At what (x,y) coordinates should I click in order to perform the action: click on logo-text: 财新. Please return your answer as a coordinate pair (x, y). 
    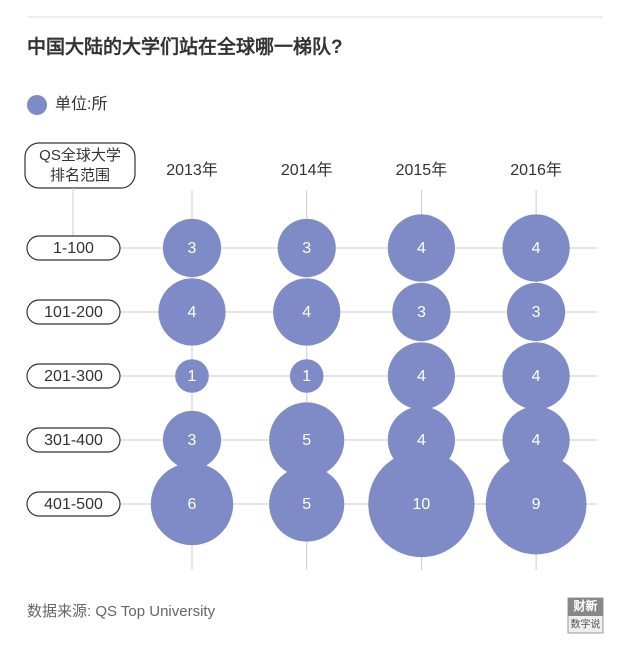
    Looking at the image, I should click on (584, 605).